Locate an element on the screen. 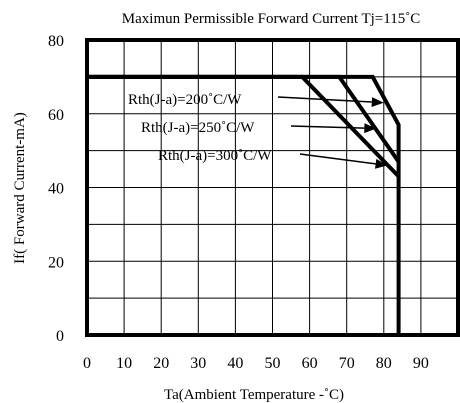 This screenshot has width=460, height=403. y-tick-label: 20 is located at coordinates (56, 262).